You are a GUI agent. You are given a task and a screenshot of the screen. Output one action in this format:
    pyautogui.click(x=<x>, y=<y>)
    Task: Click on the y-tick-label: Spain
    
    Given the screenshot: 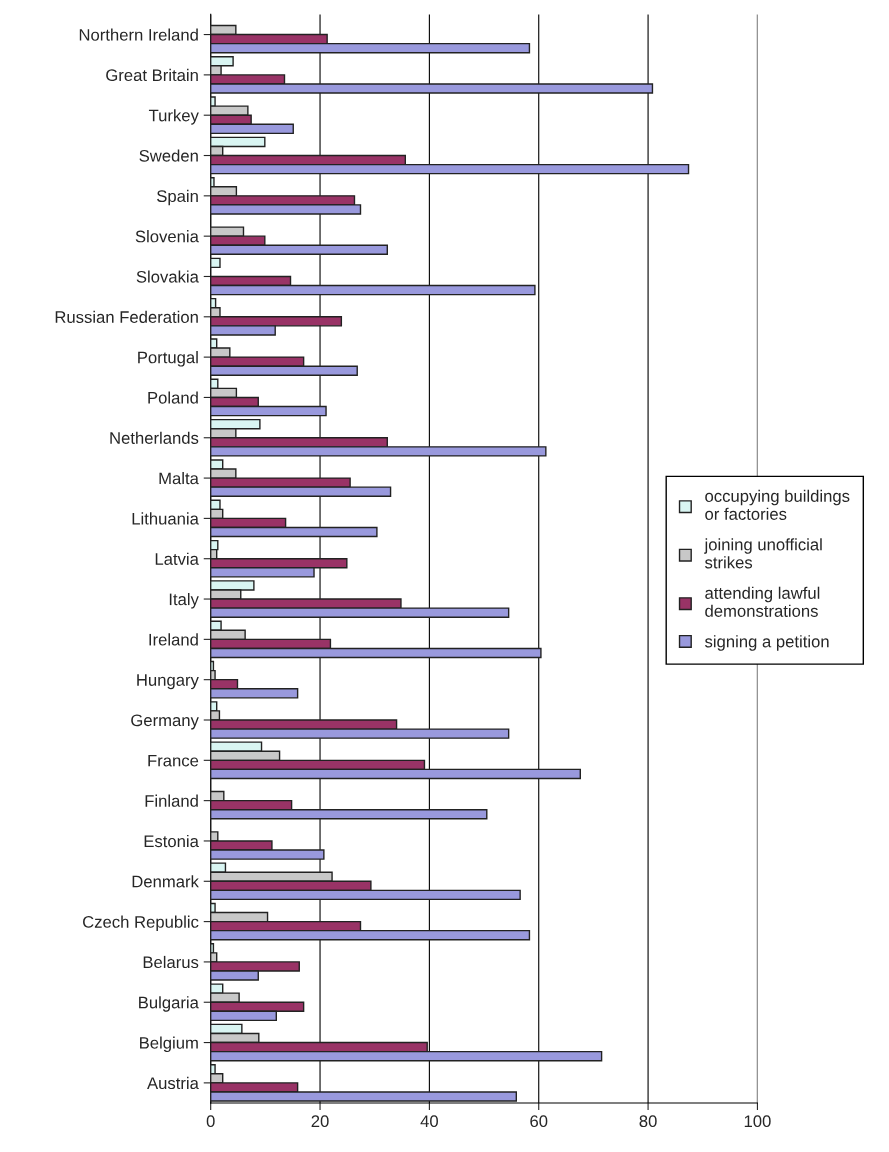 What is the action you would take?
    pyautogui.click(x=177, y=197)
    